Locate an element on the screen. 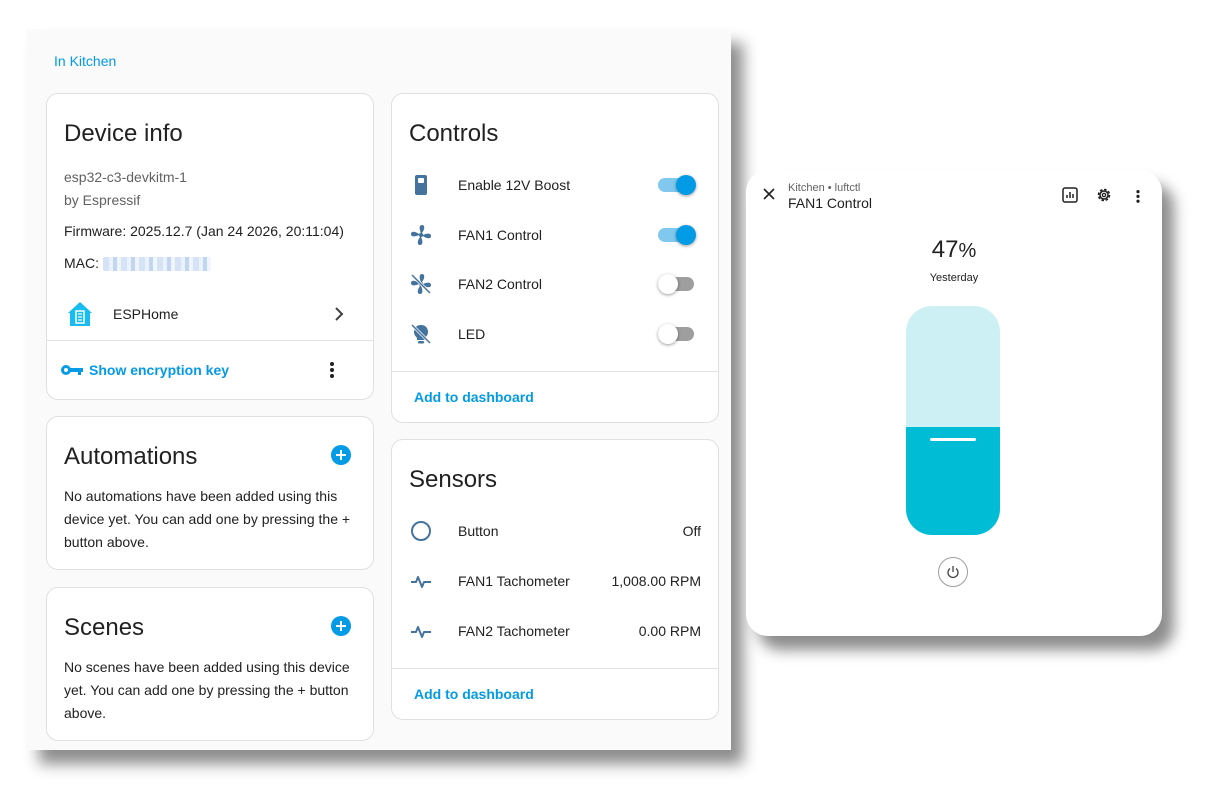  device-model: esp32-c3-devkitm-1 is located at coordinates (125, 177).